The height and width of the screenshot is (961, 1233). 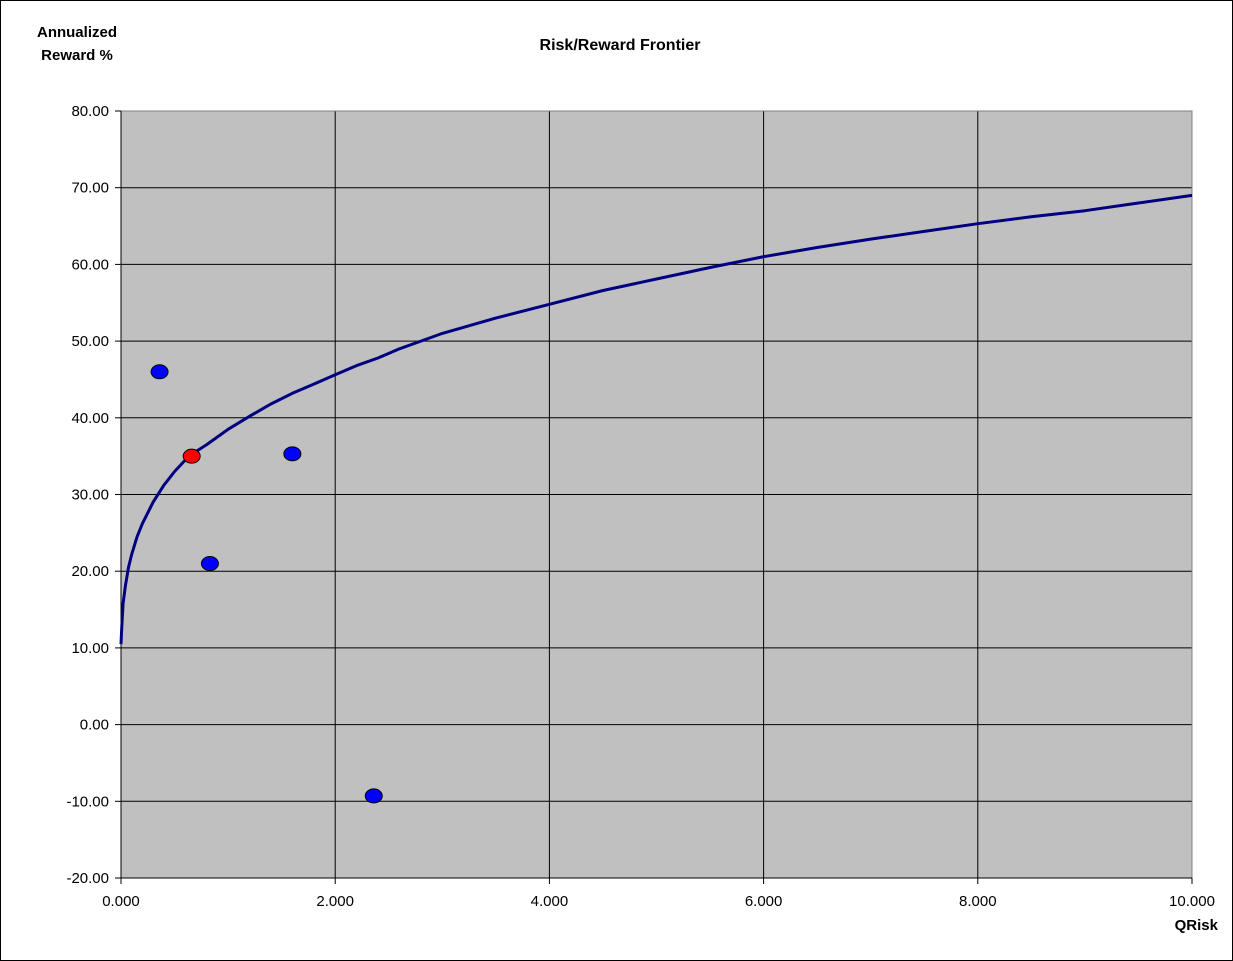 I want to click on y-tick-label: 10.00, so click(x=90, y=648).